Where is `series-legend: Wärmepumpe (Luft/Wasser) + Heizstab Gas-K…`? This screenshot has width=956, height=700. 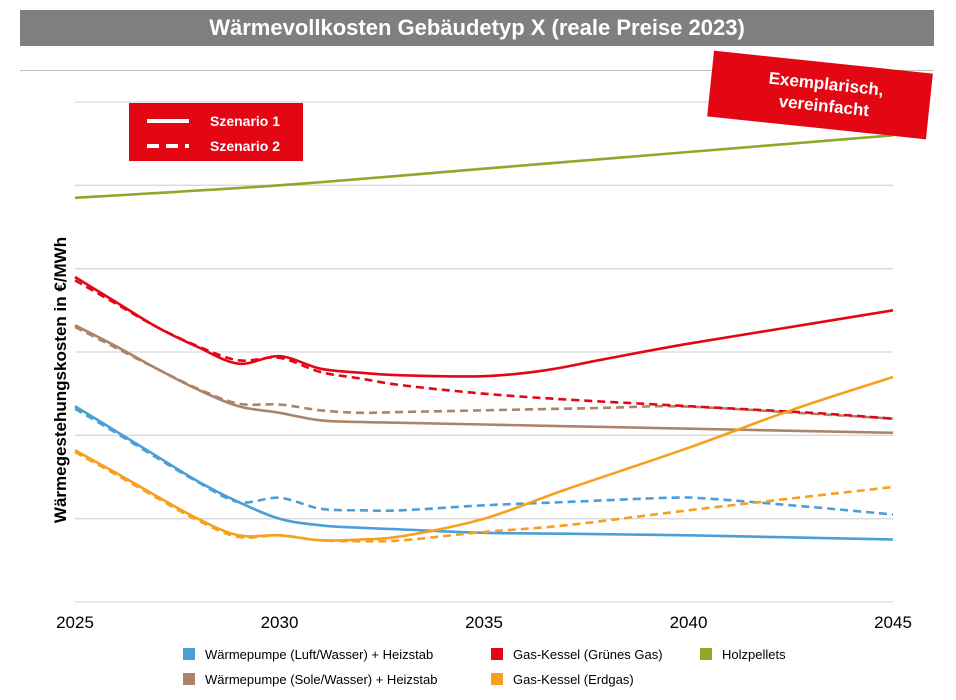
series-legend: Wärmepumpe (Luft/Wasser) + Heizstab Gas-K… is located at coordinates (484, 667).